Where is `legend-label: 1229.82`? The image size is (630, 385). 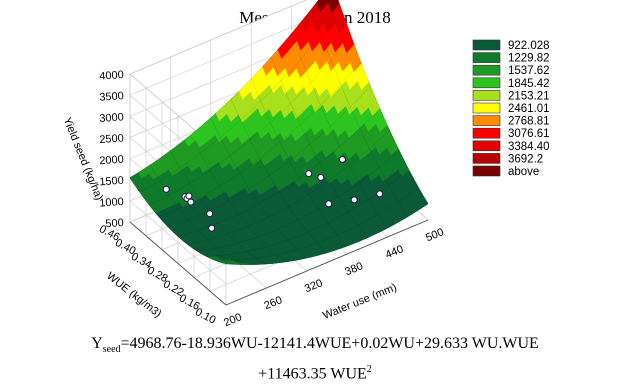
legend-label: 1229.82 is located at coordinates (529, 59).